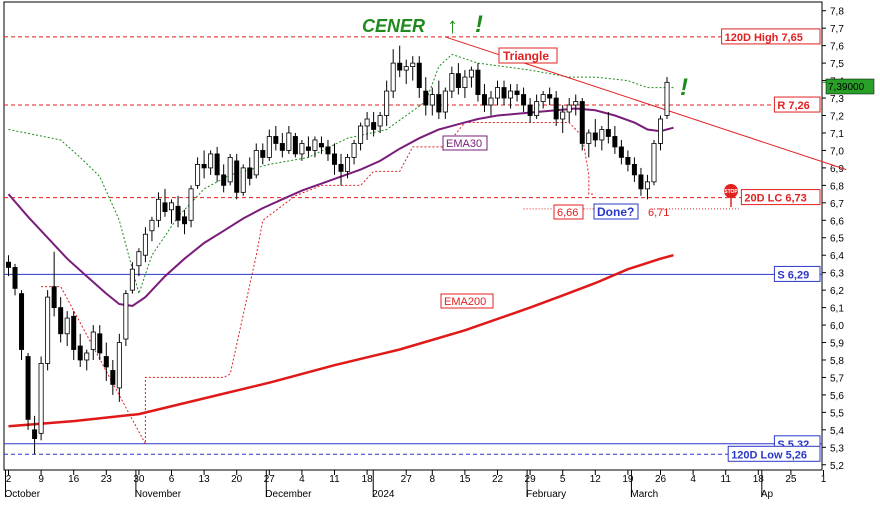  Describe the element at coordinates (731, 192) in the screenshot. I see `stop-sign-text: STOP` at that location.